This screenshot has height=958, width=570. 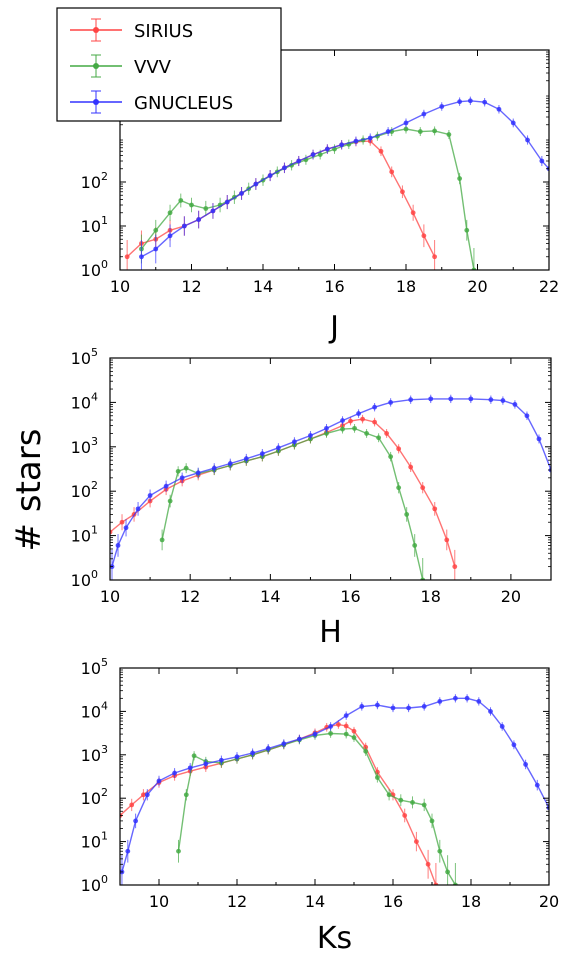 I want to click on x-tick-label: 16, so click(x=334, y=286).